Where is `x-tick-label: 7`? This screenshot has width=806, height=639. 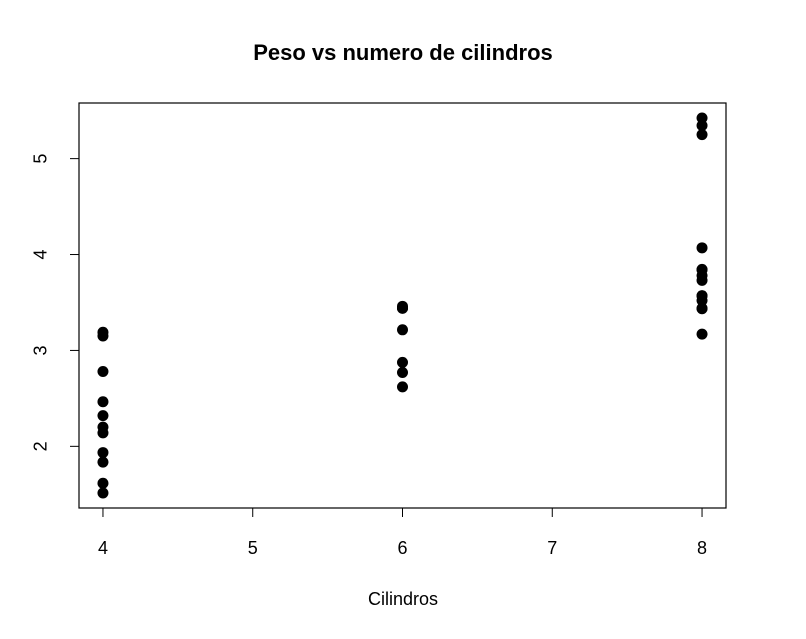 x-tick-label: 7 is located at coordinates (552, 548).